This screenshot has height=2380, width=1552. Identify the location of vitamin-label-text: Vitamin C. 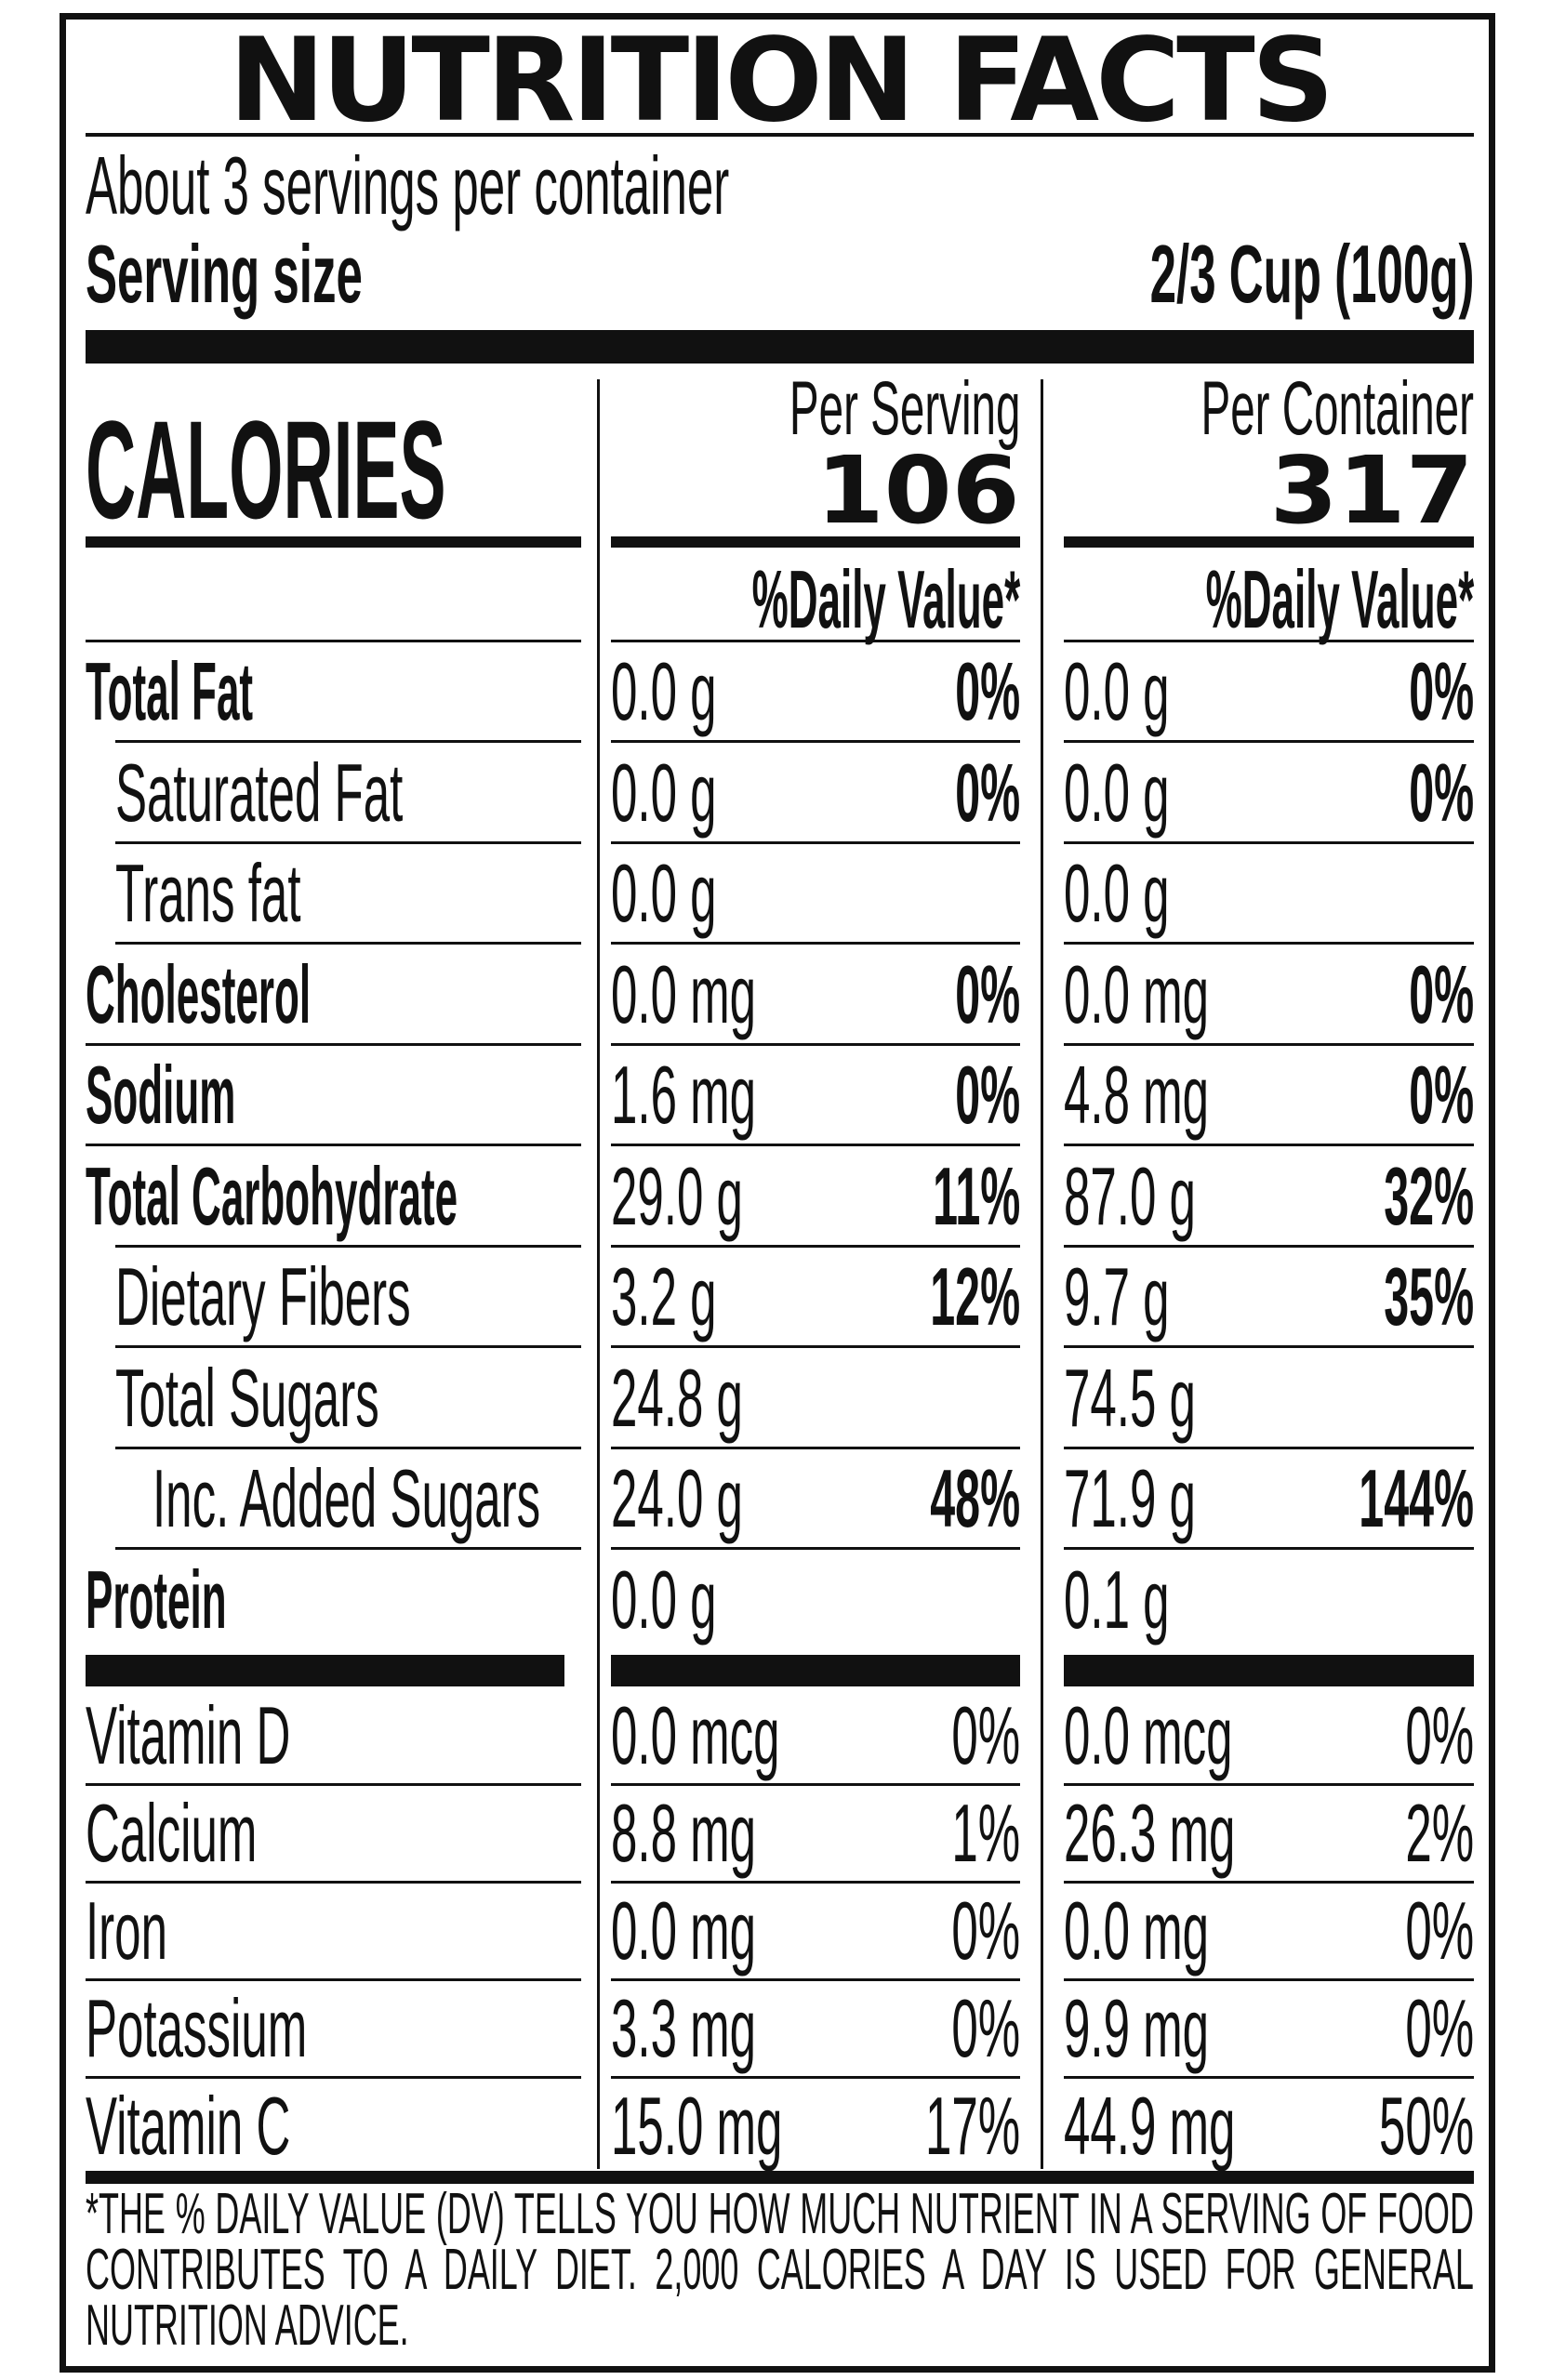
(188, 2126).